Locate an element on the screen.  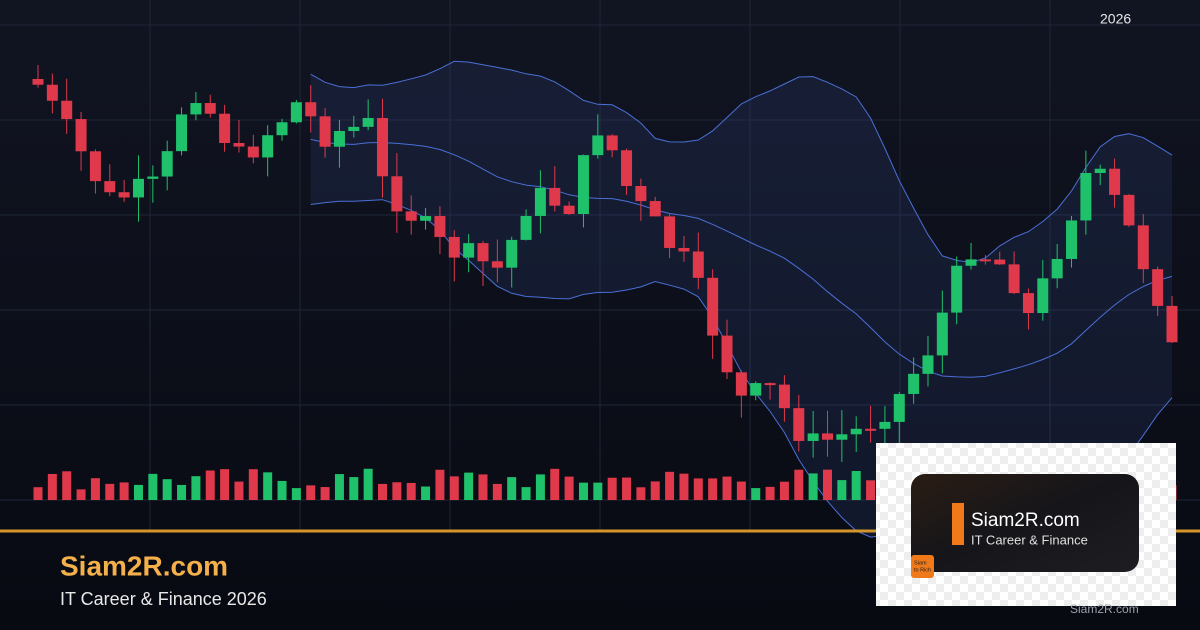
brand-tagline: IT Career & Finance 2026 is located at coordinates (163, 599).